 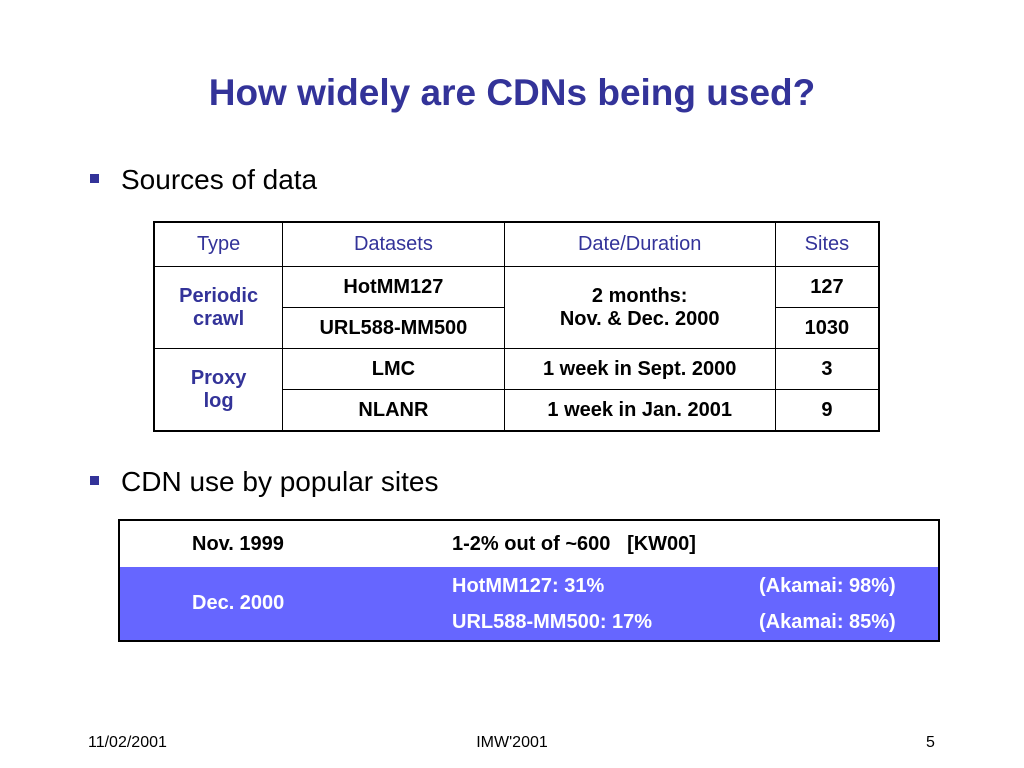 I want to click on dataset-cell: LMC, so click(x=393, y=369).